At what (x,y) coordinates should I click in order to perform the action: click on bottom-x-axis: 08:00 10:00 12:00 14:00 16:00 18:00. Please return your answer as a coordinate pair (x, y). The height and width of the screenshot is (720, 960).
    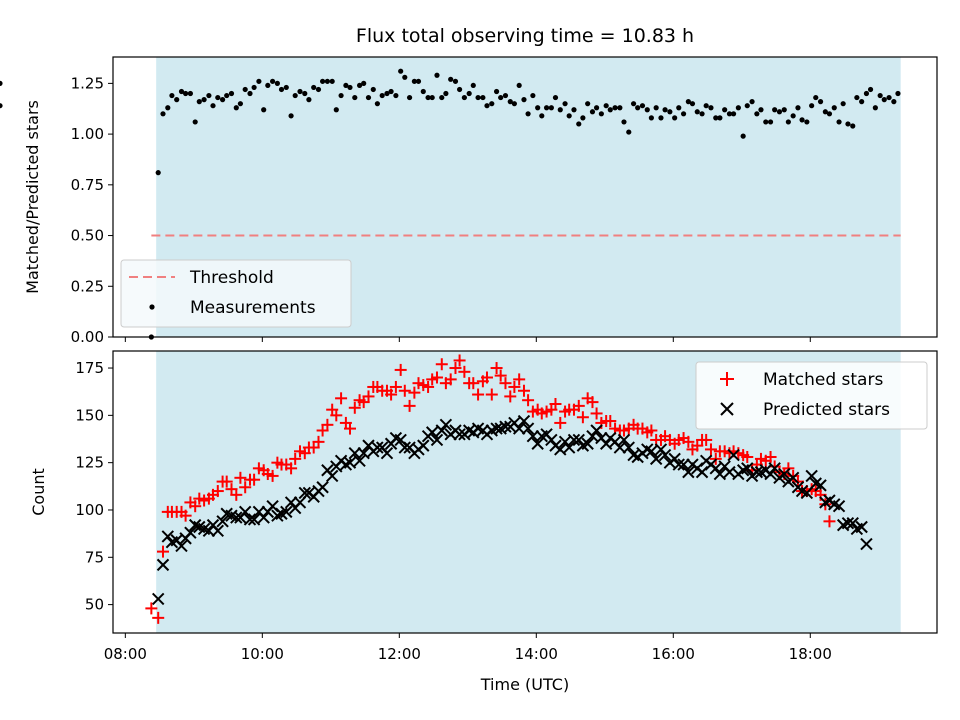
    Looking at the image, I should click on (468, 648).